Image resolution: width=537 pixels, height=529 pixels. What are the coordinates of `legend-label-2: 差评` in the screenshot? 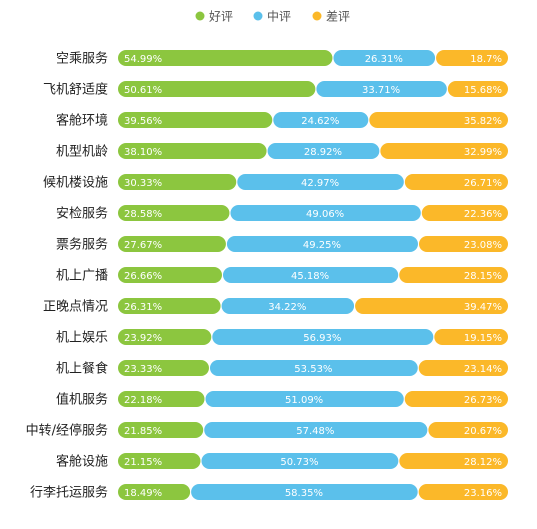 It's located at (338, 17).